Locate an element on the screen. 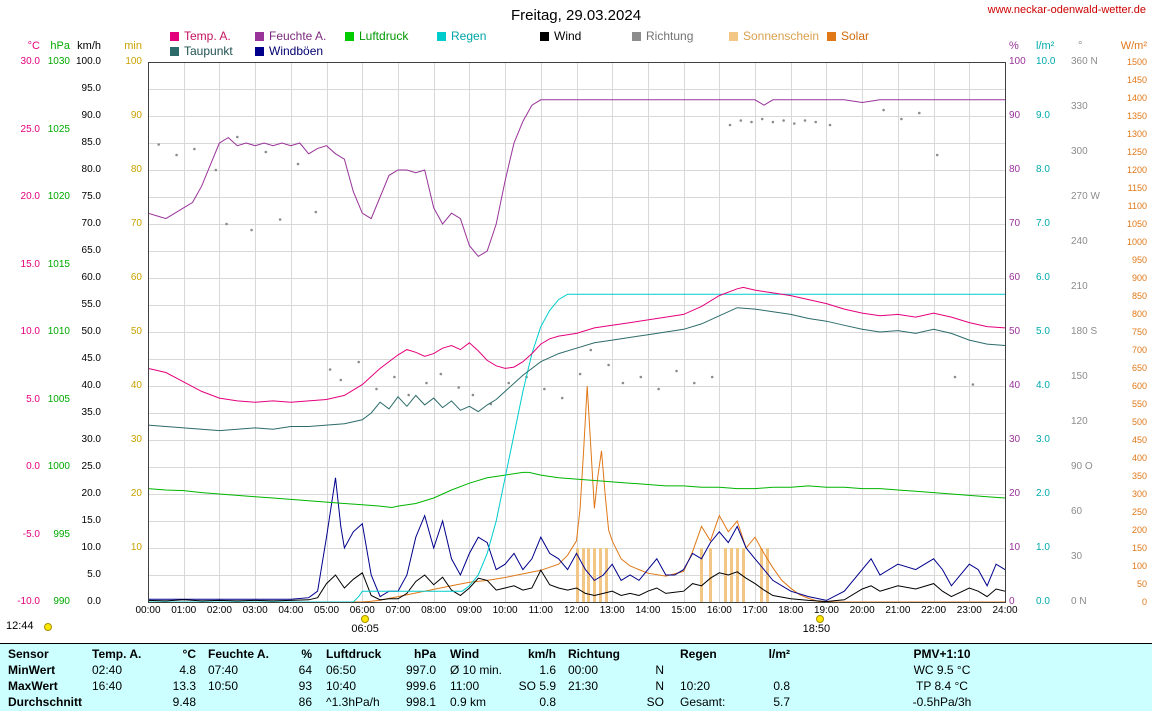 This screenshot has width=1152, height=711. axis-tick-wm2: 1000 is located at coordinates (1136, 241).